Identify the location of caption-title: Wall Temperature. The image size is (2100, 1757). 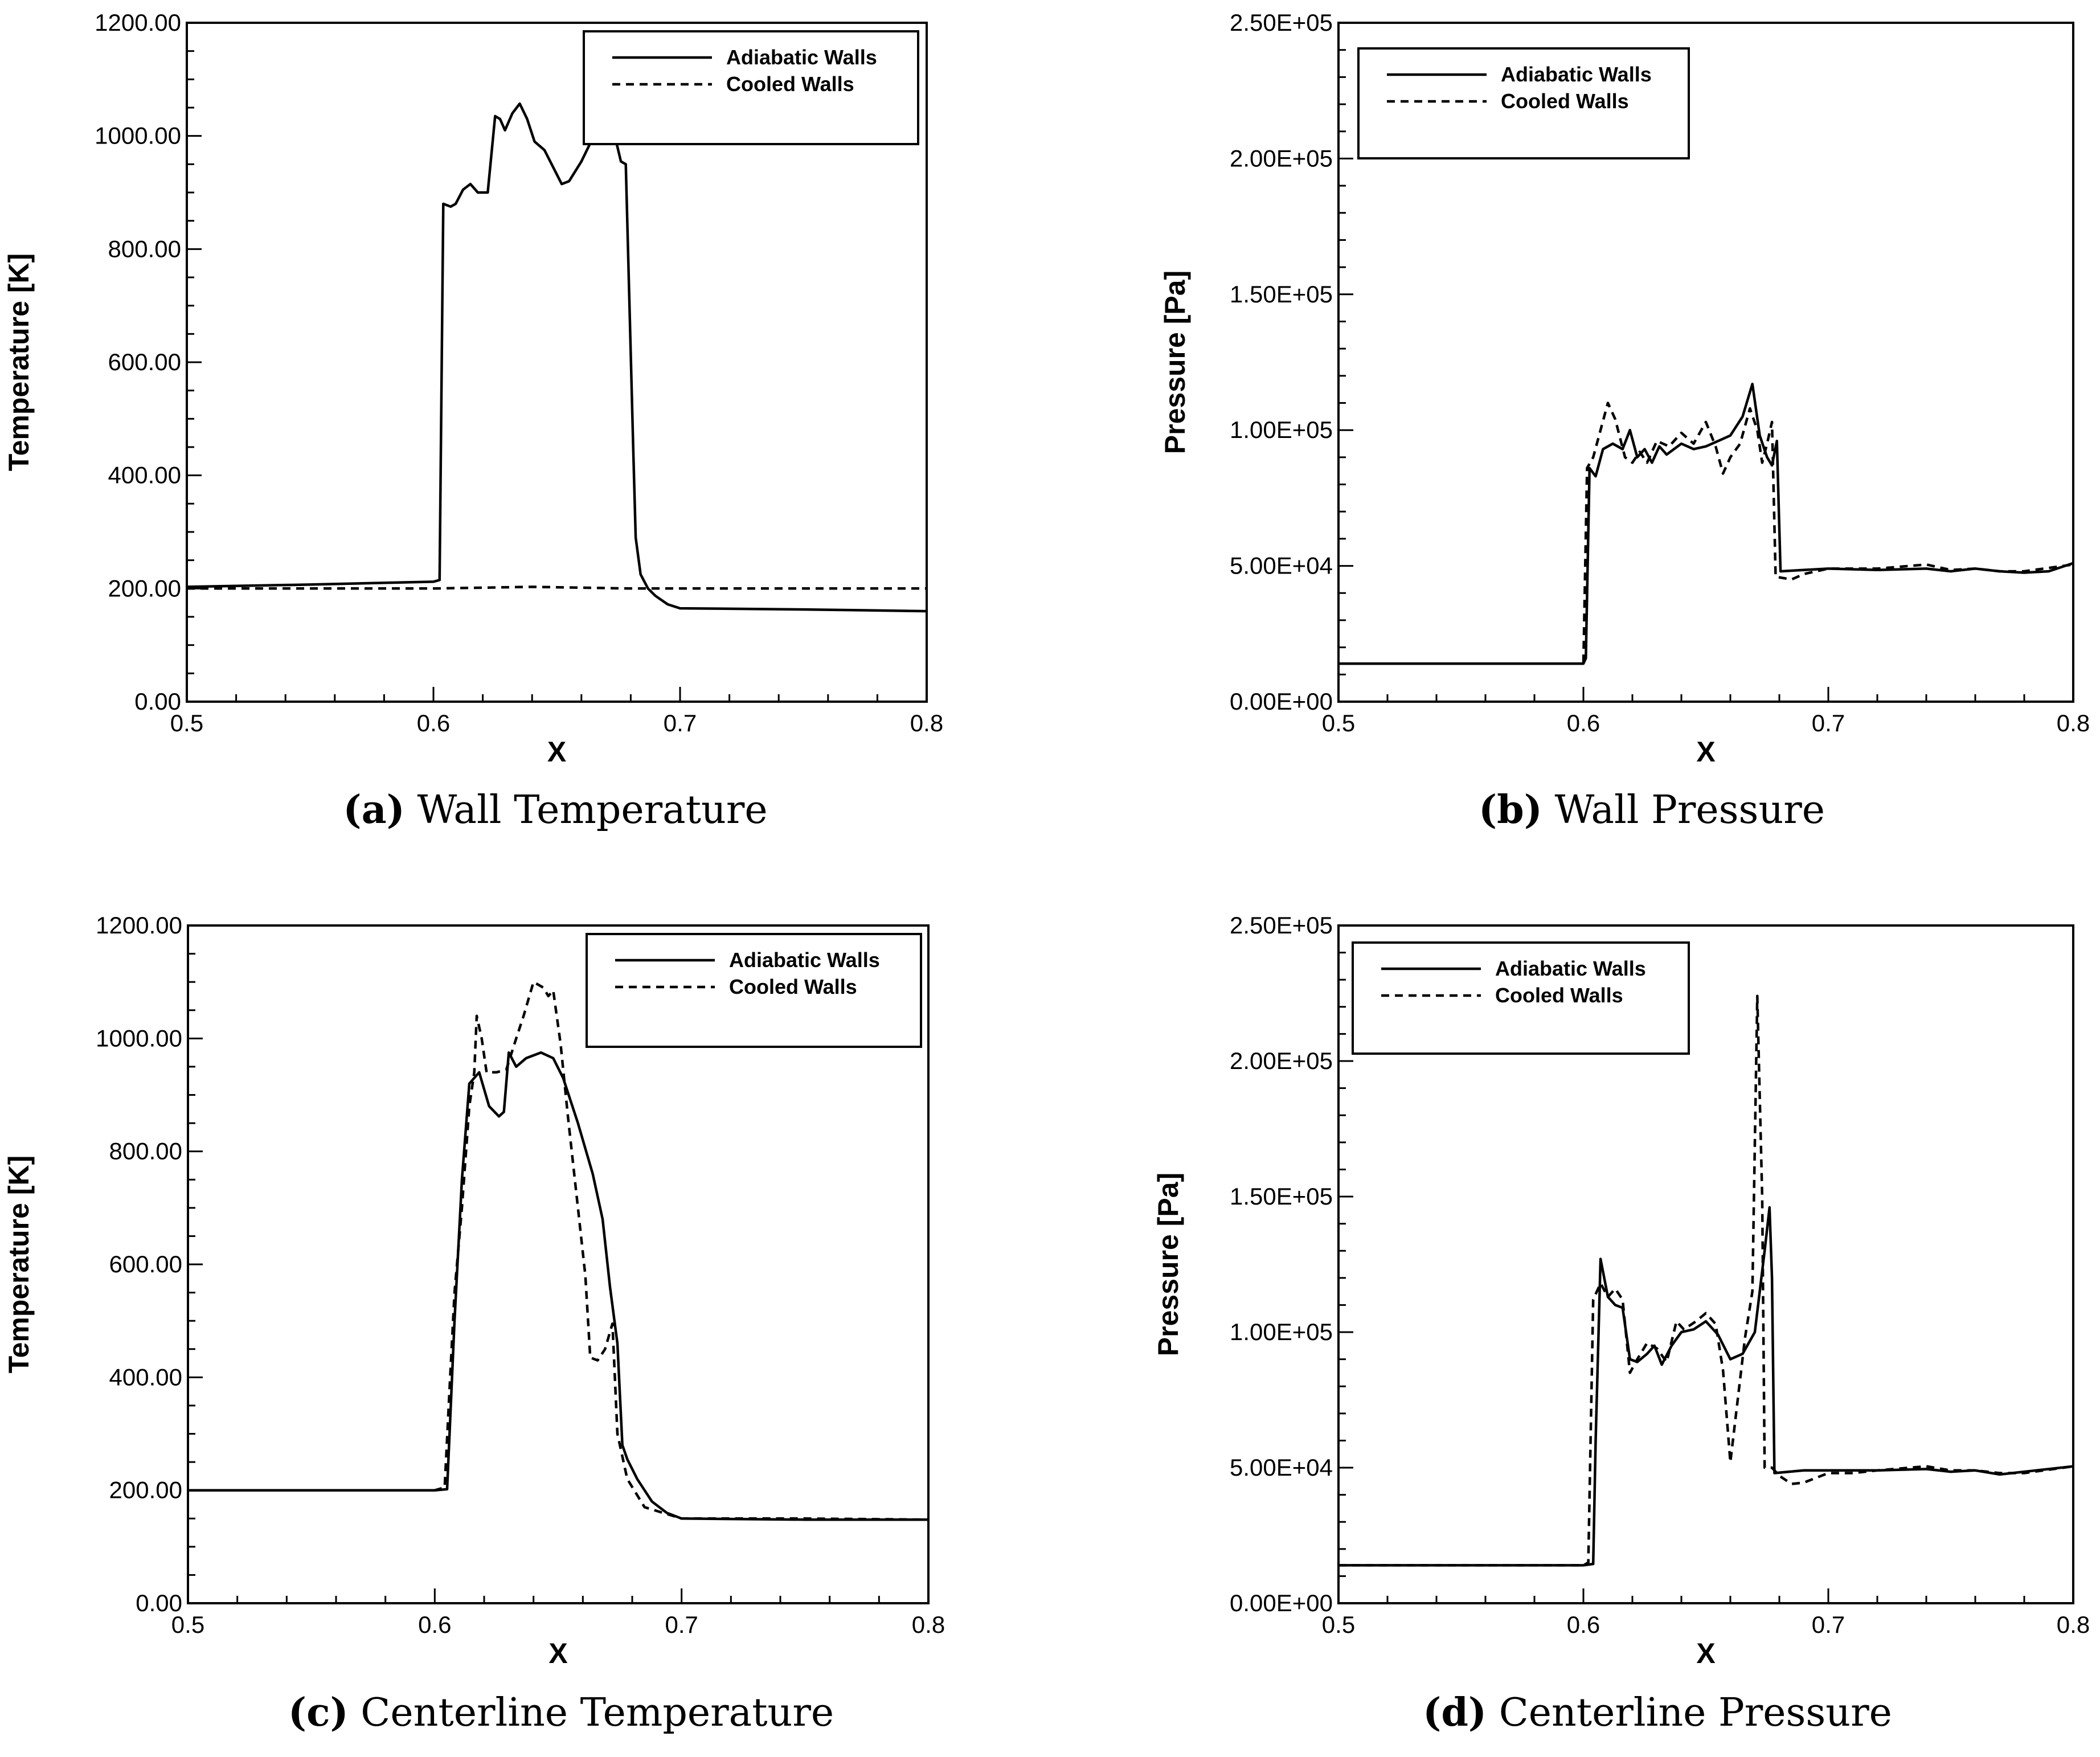
(587, 810).